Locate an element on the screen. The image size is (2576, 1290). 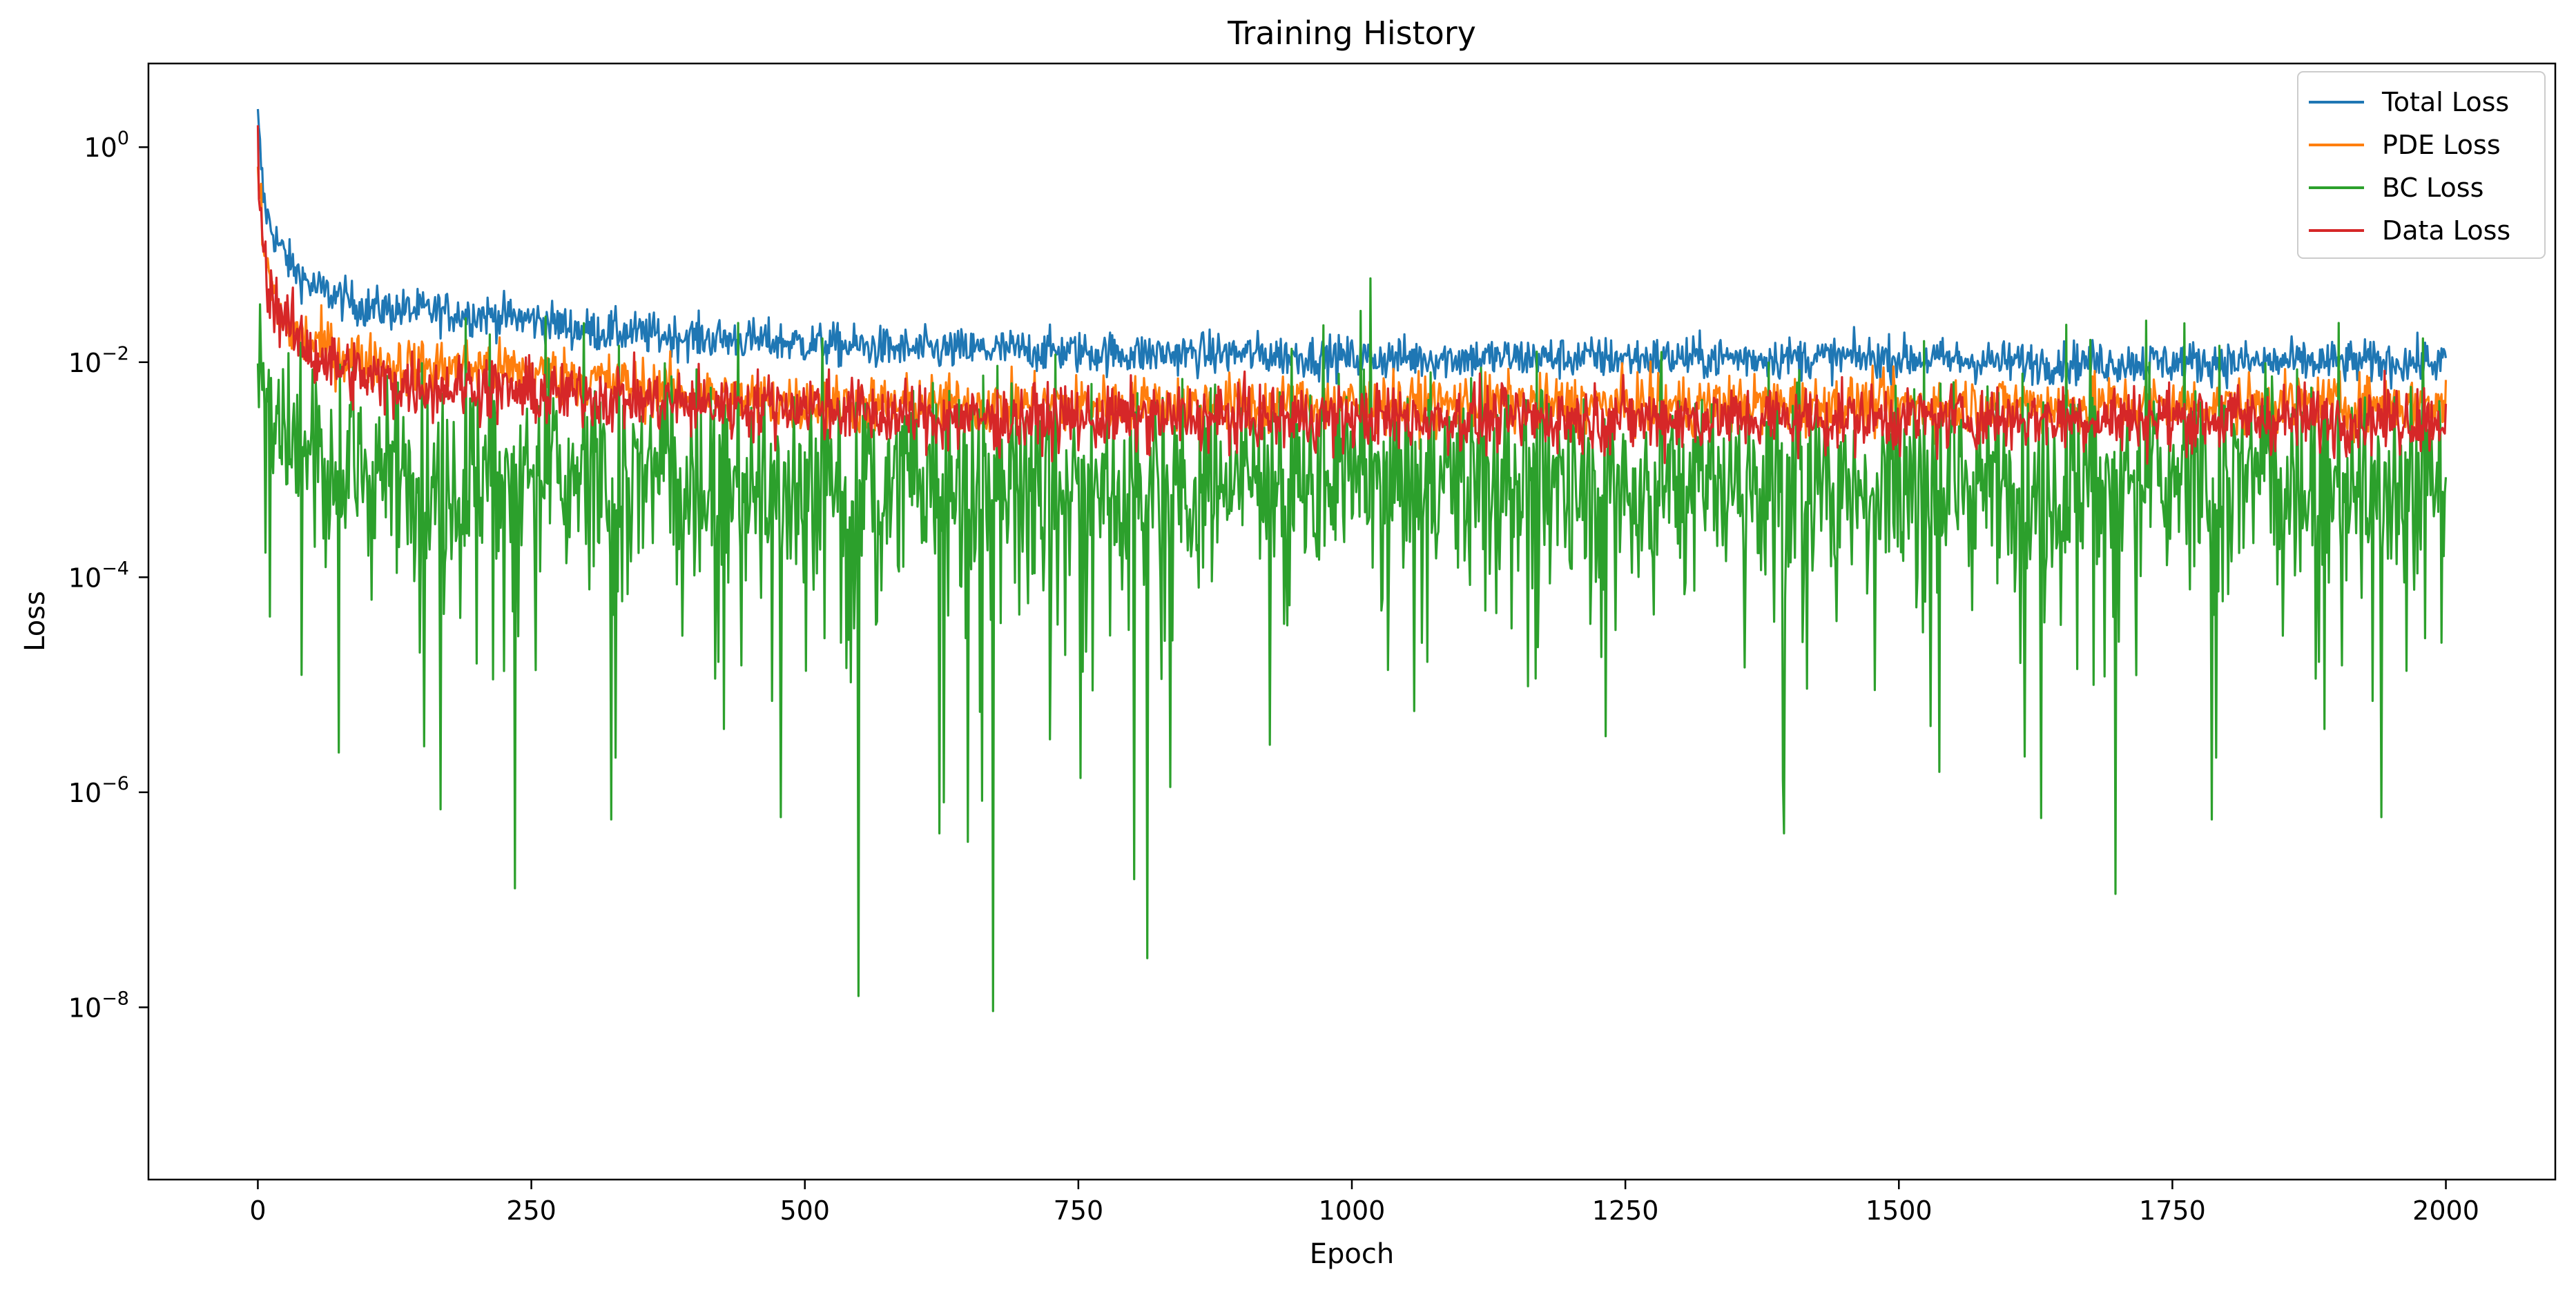
y-tick-label: 10⁻⁴ is located at coordinates (99, 575).